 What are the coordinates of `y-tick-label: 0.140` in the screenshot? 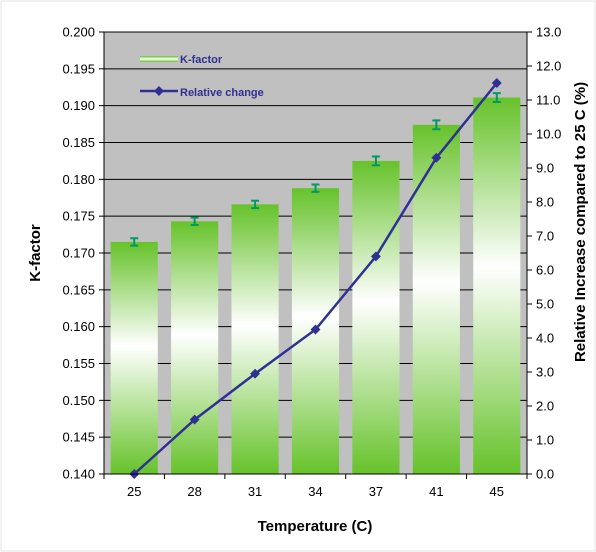 It's located at (78, 474).